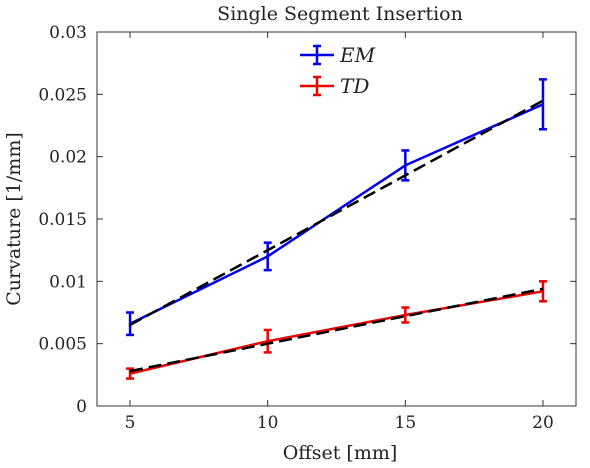 This screenshot has width=590, height=468. What do you see at coordinates (354, 86) in the screenshot?
I see `legend-label: TD` at bounding box center [354, 86].